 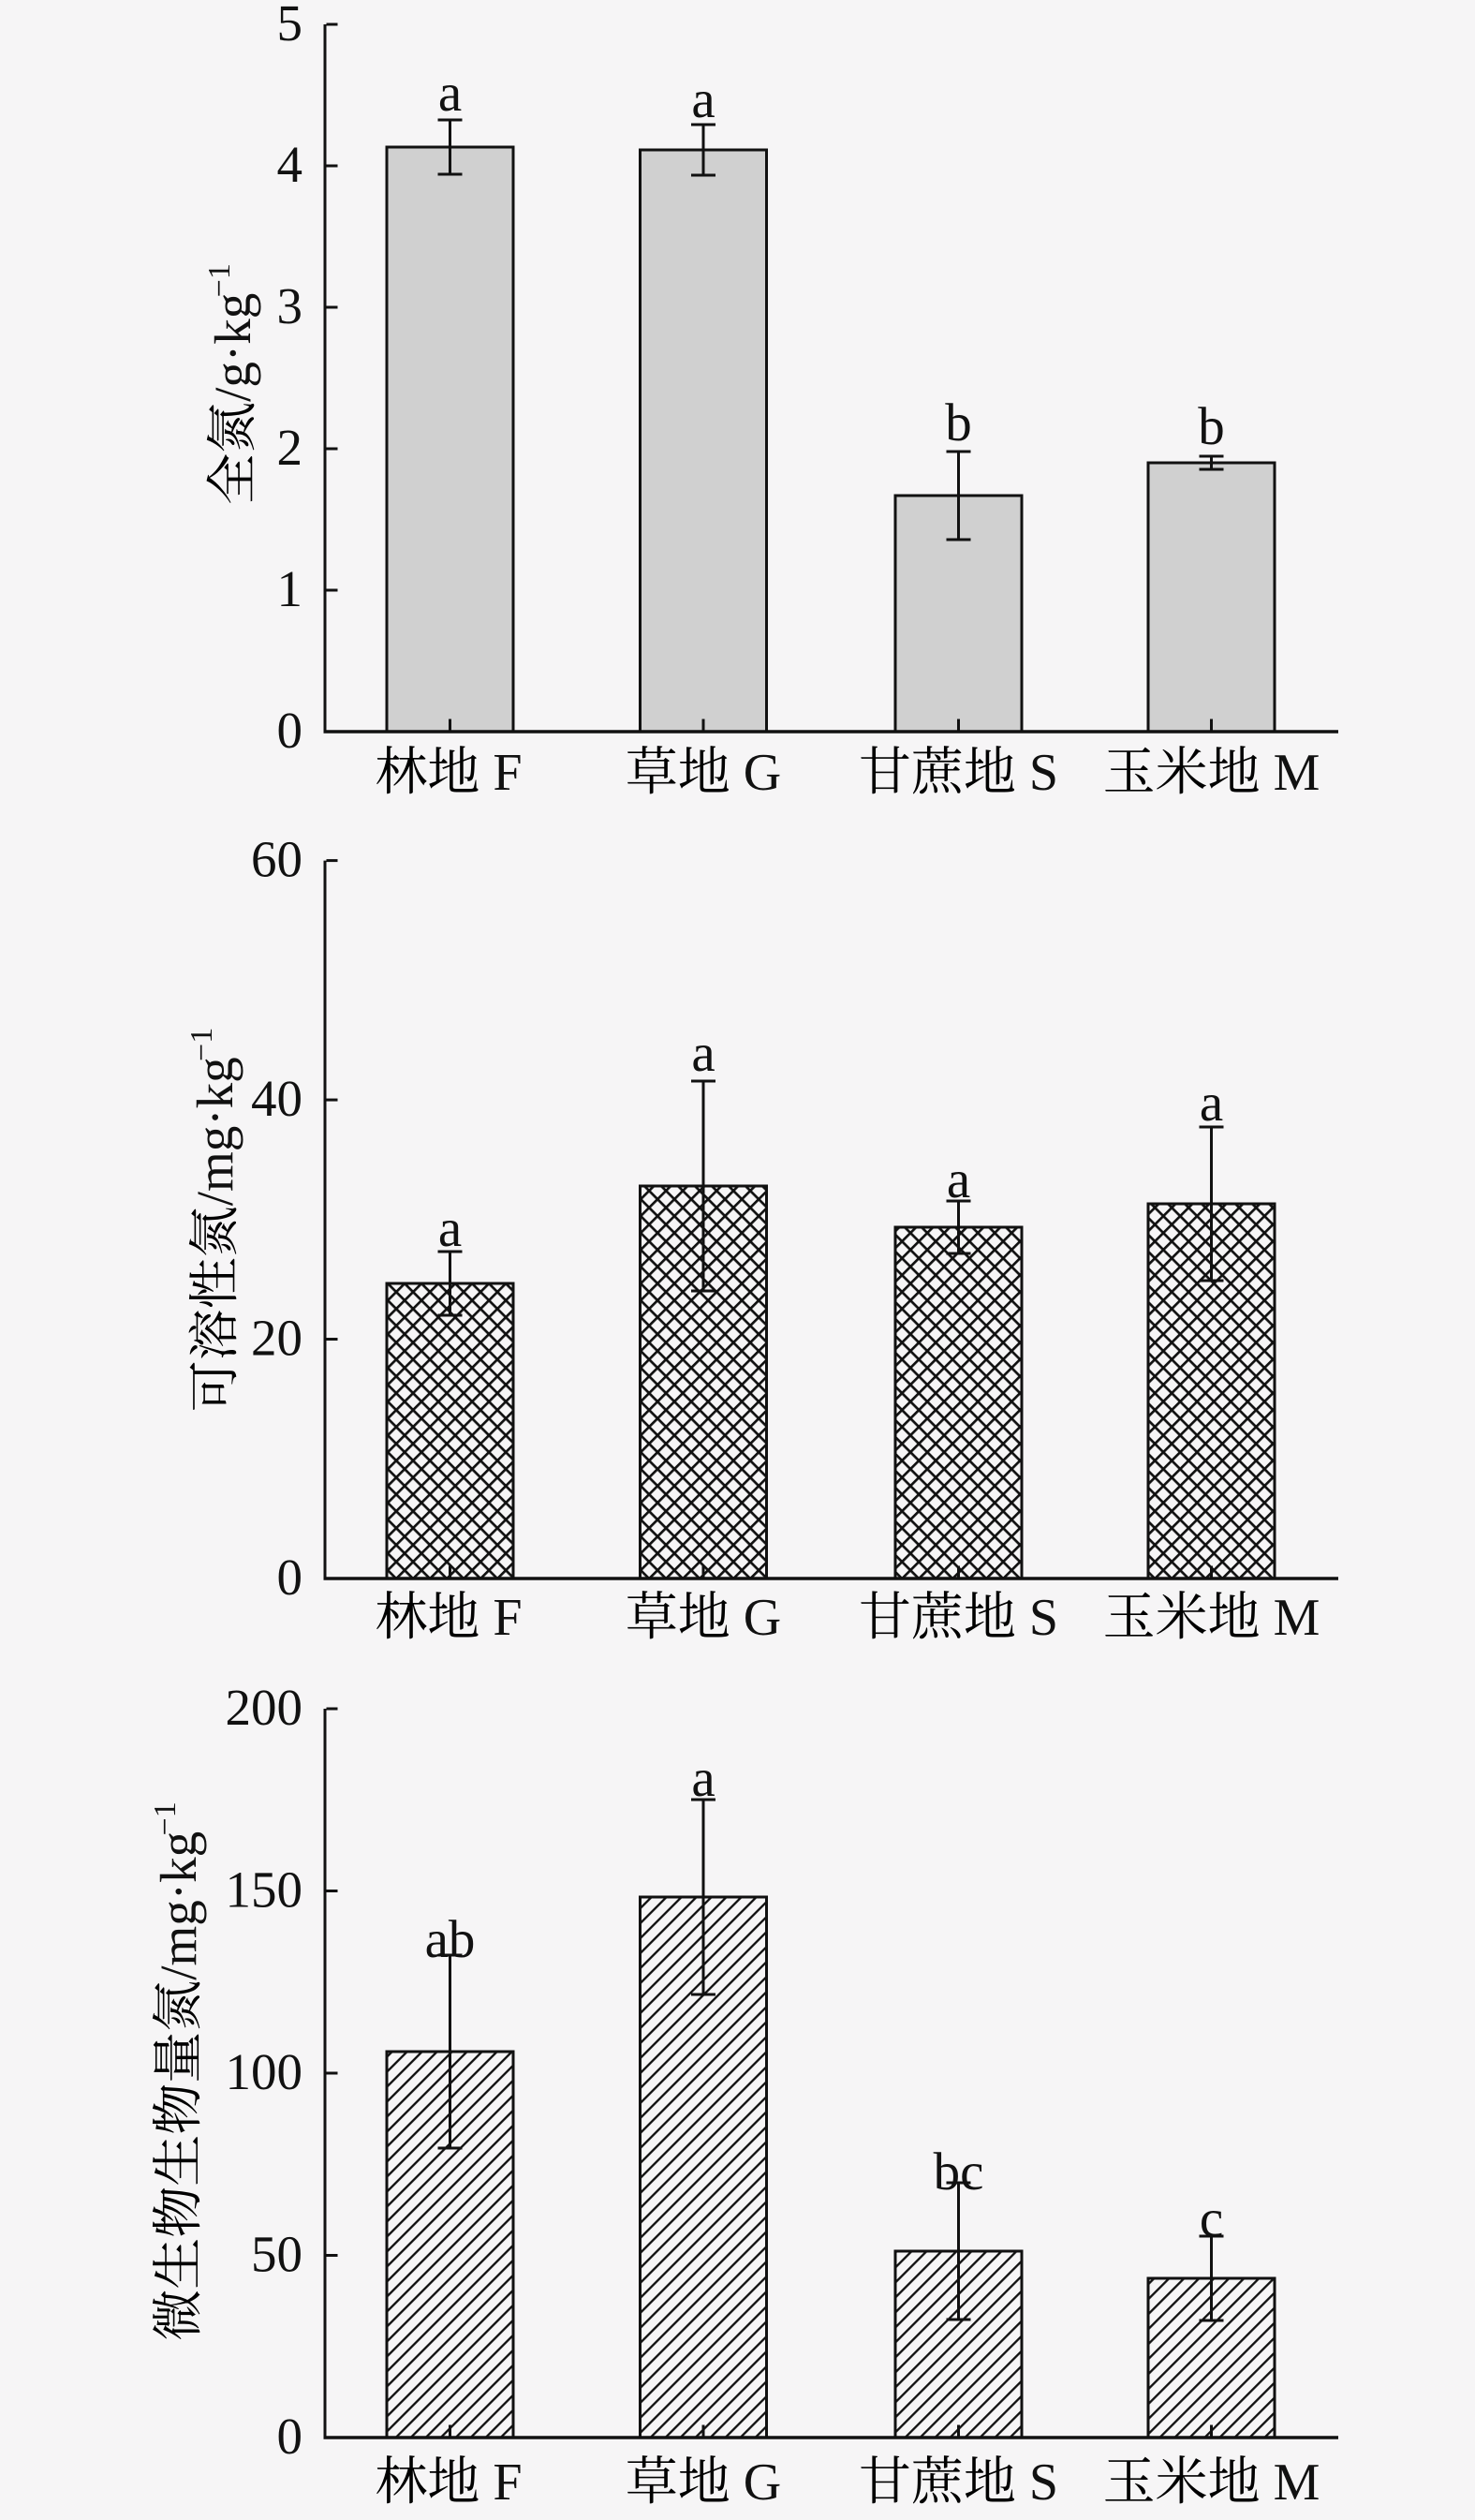 I want to click on svg-text: 1, so click(x=290, y=588).